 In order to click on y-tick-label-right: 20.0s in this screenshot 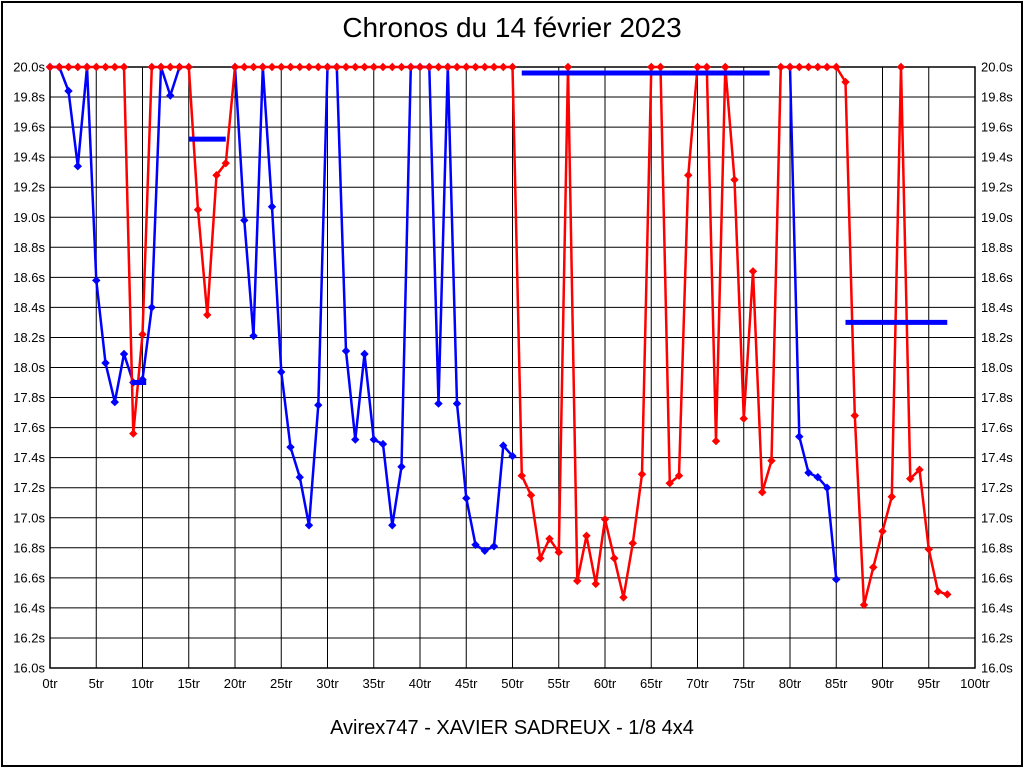, I will do `click(997, 67)`.